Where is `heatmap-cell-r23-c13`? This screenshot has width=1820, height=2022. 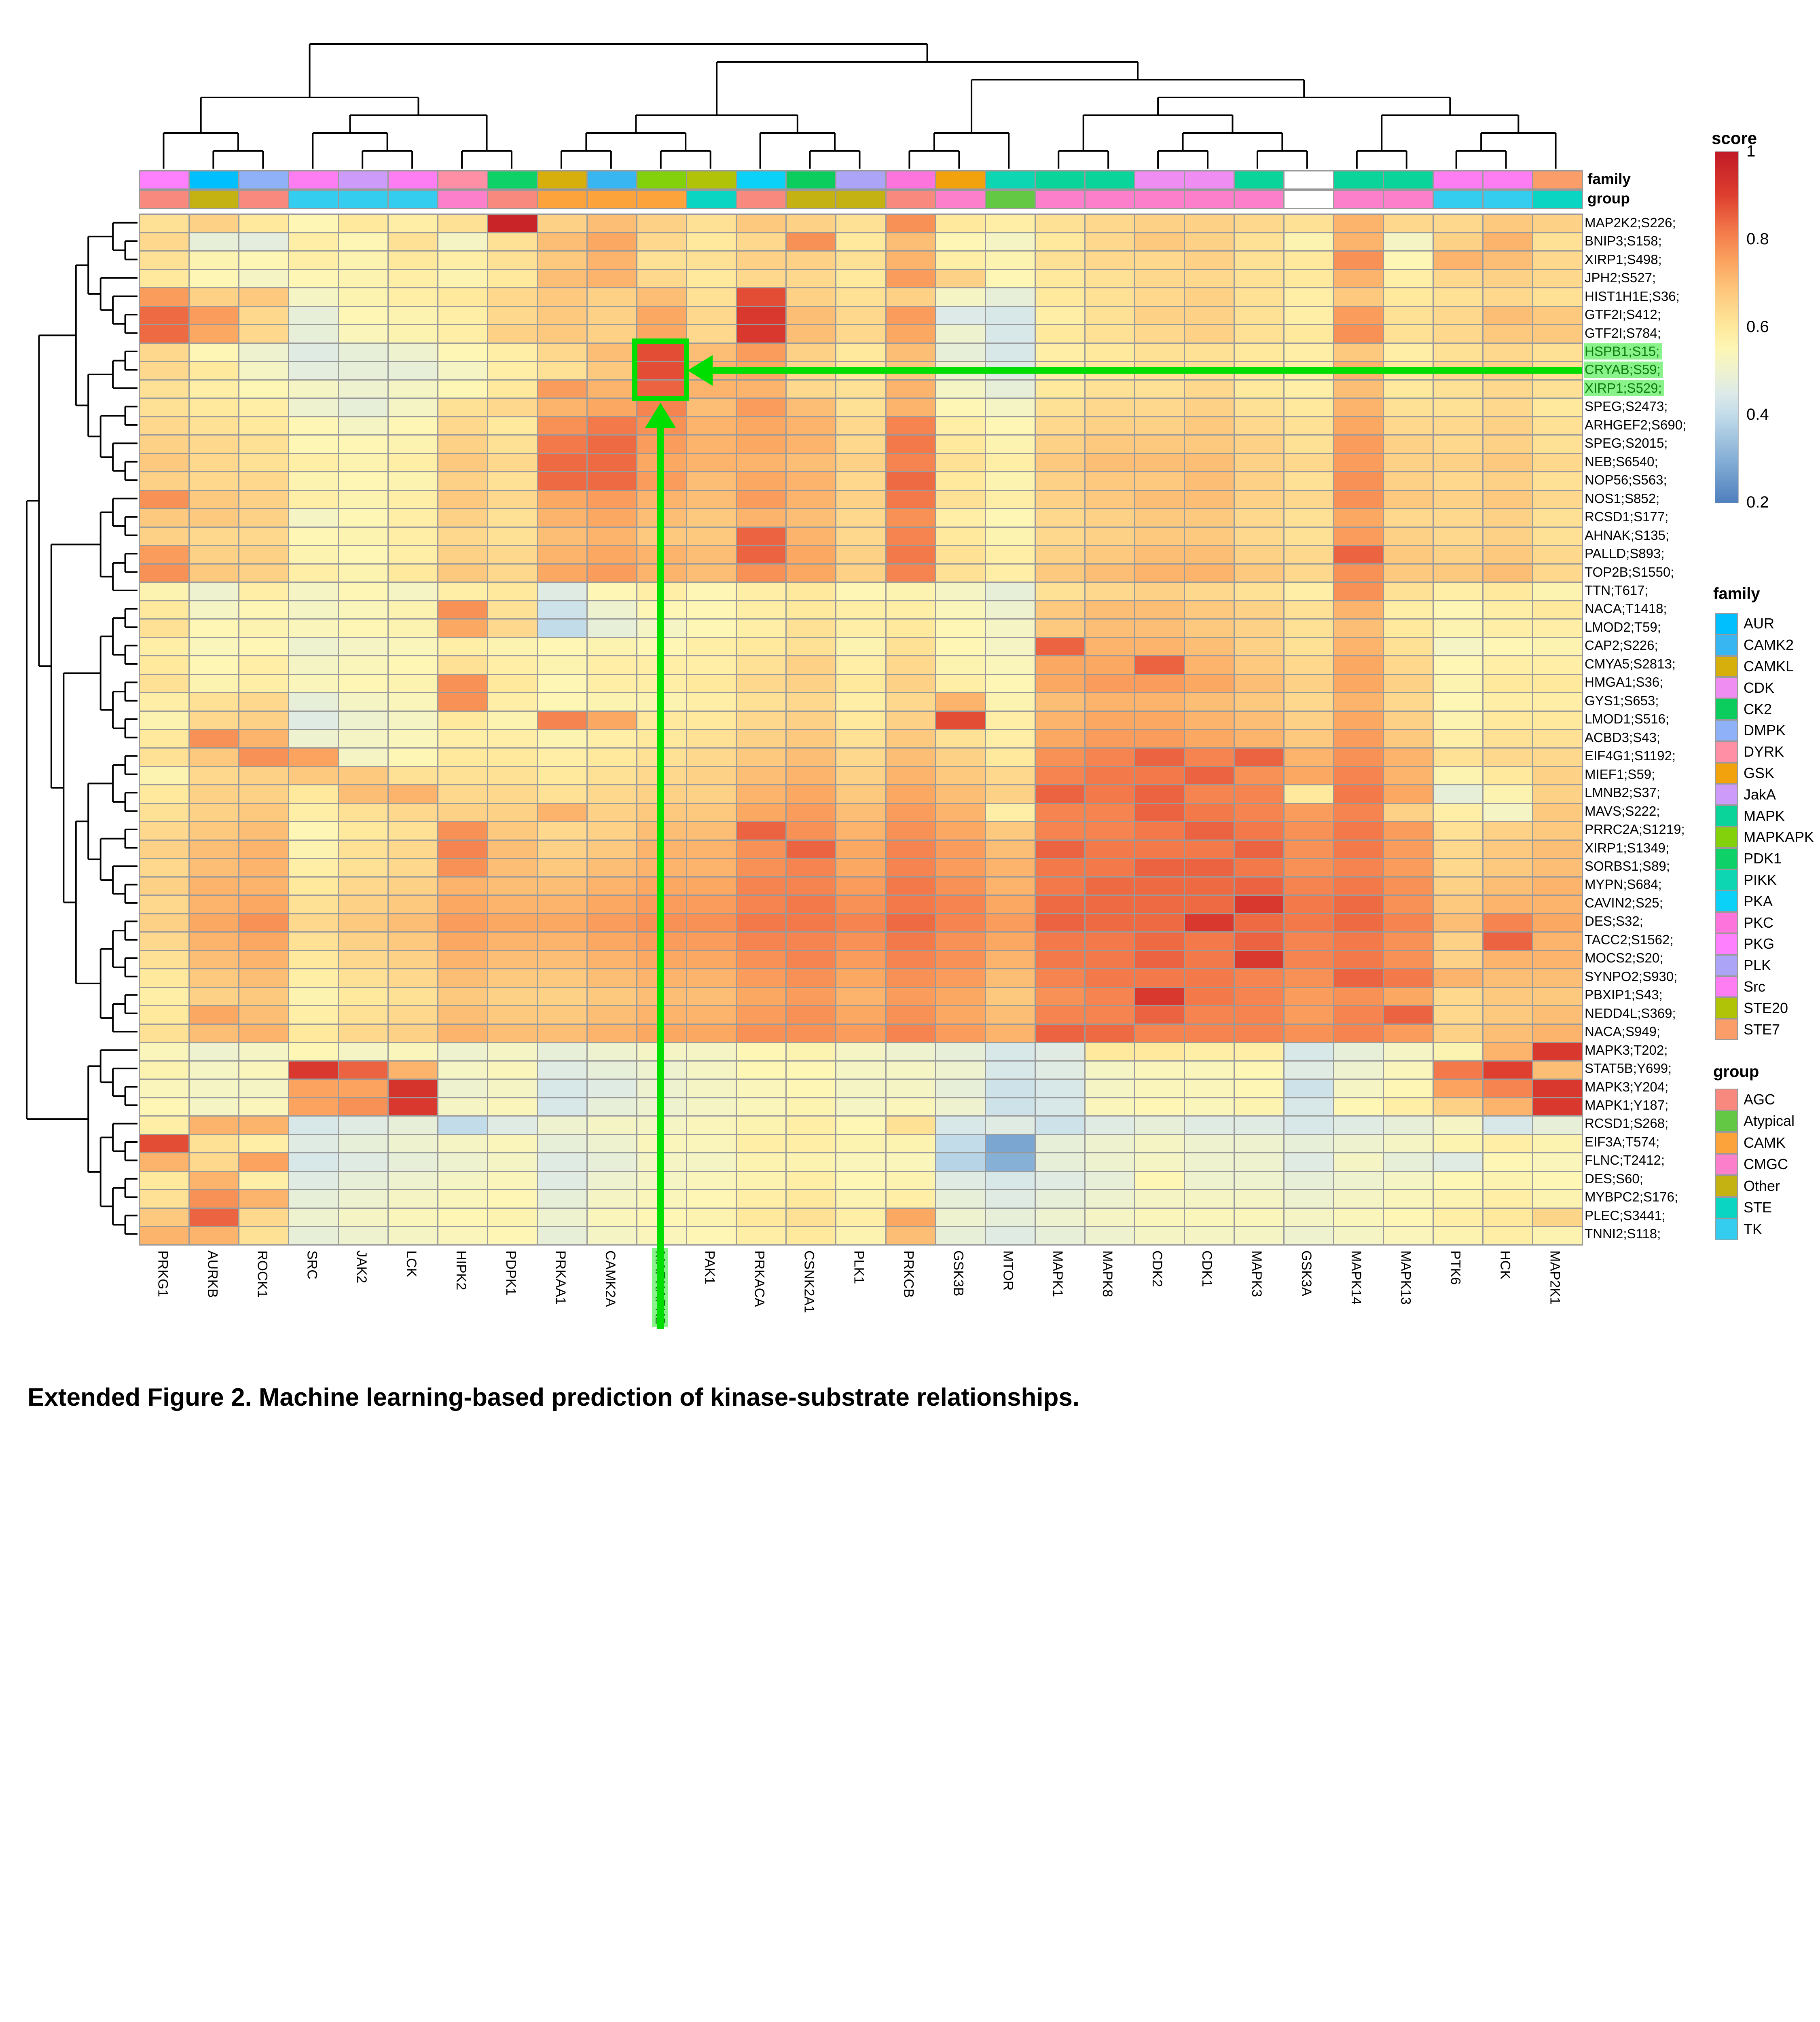
heatmap-cell-r23-c13 is located at coordinates (812, 647).